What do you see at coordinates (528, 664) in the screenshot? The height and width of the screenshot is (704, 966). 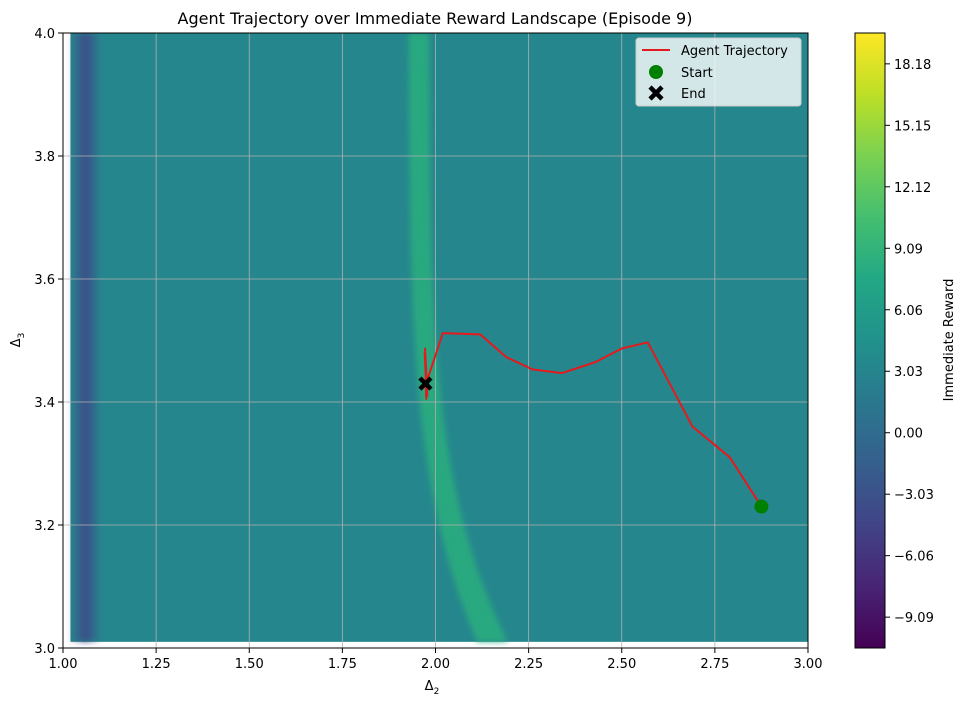 I see `x-tick-label: 2.25` at bounding box center [528, 664].